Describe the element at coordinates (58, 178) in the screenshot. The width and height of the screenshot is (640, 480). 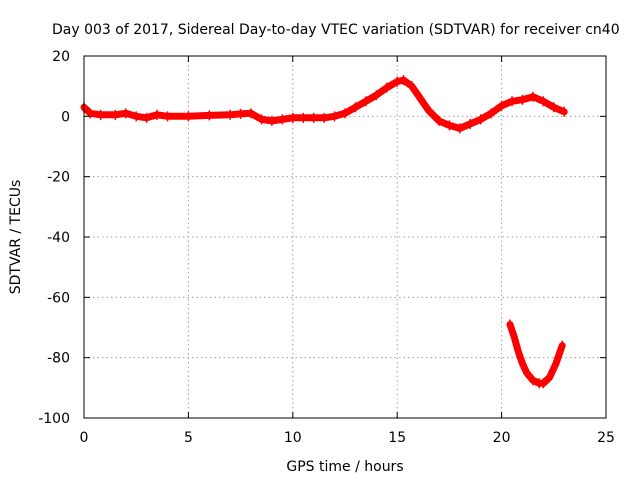
I see `y-tick-label: -20` at that location.